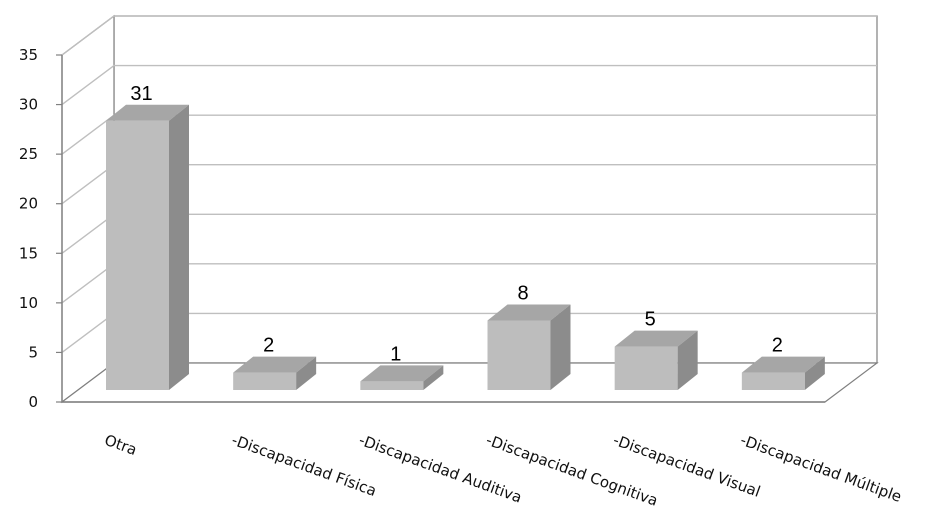 The image size is (949, 518). What do you see at coordinates (395, 354) in the screenshot?
I see `data-label: 1` at bounding box center [395, 354].